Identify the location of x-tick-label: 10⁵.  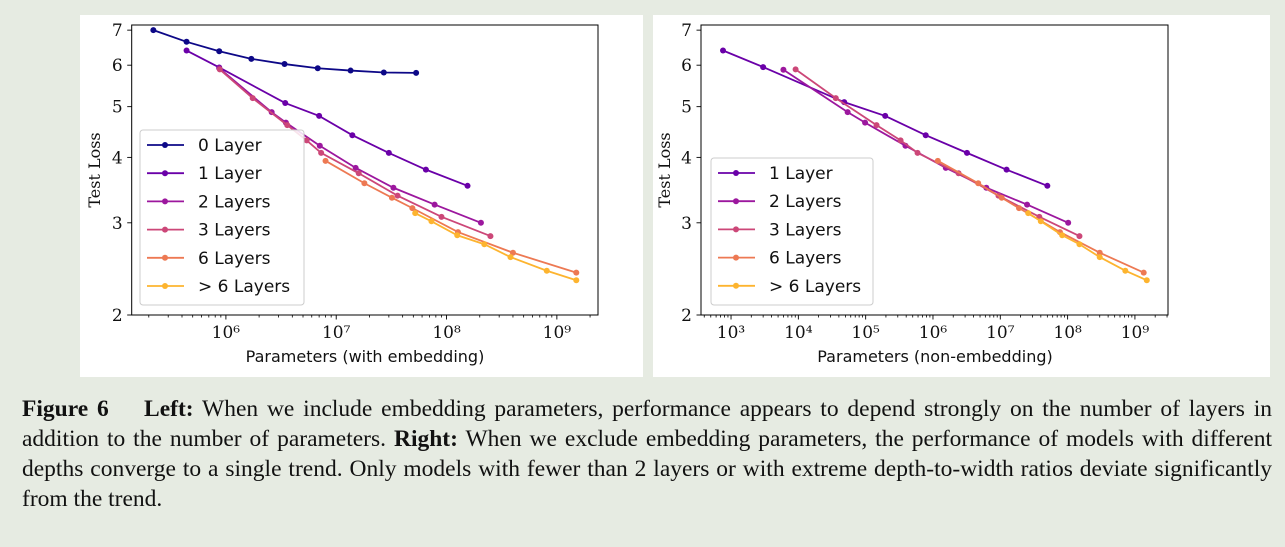
(865, 333).